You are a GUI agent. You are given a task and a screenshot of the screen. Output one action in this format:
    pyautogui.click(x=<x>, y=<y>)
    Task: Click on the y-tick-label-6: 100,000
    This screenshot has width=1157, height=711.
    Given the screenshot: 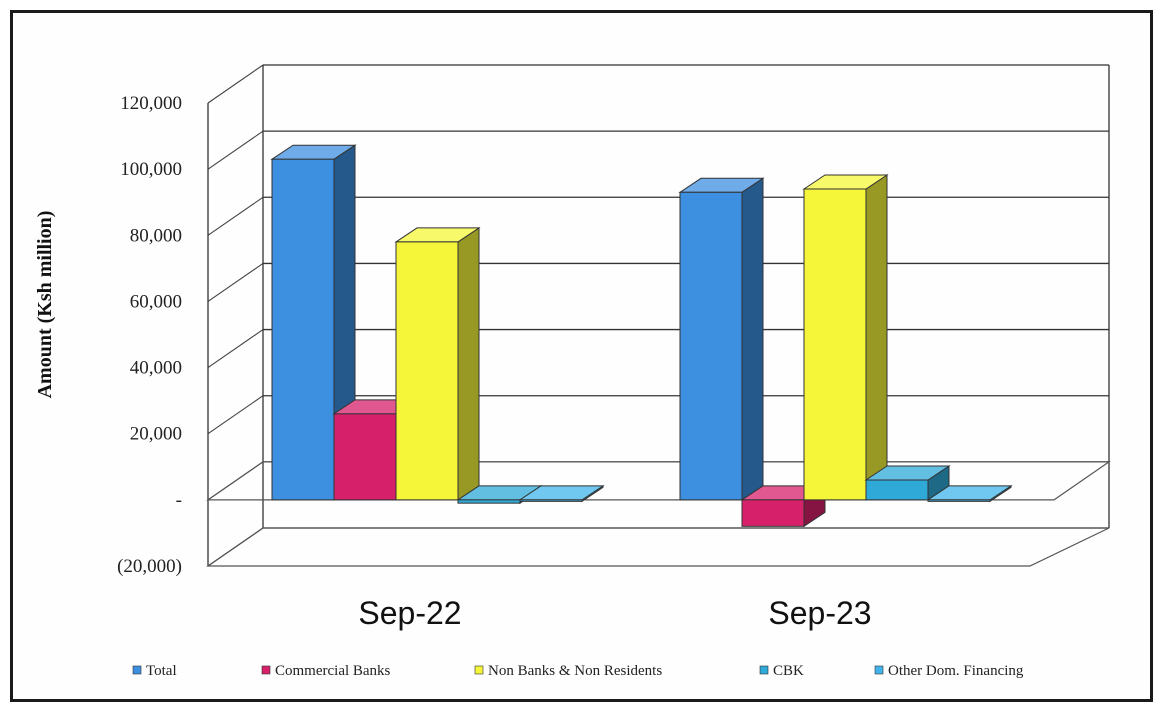 What is the action you would take?
    pyautogui.click(x=151, y=169)
    